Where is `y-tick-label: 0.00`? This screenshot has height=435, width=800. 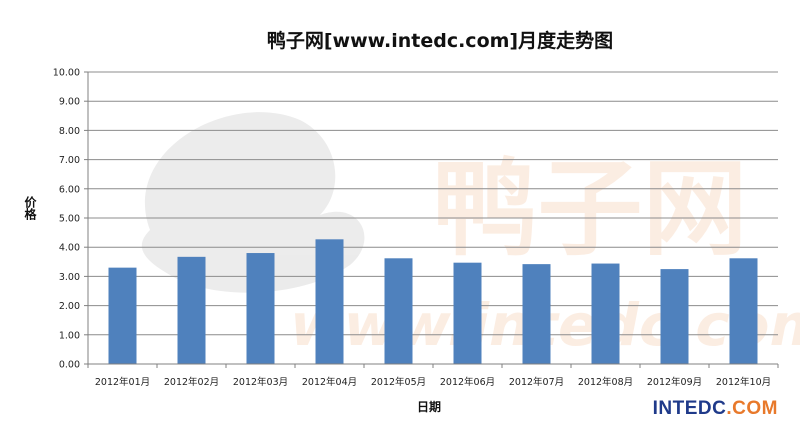 y-tick-label: 0.00 is located at coordinates (69, 365).